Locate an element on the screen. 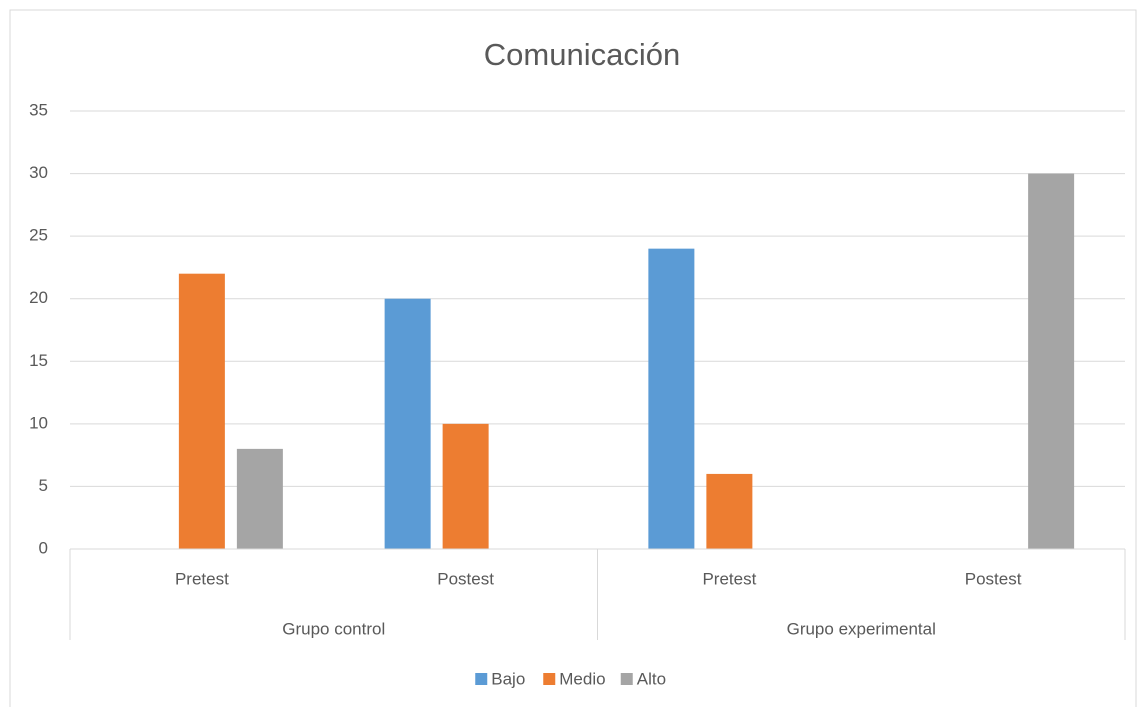 This screenshot has height=707, width=1143. group-label: Grupo control is located at coordinates (333, 628).